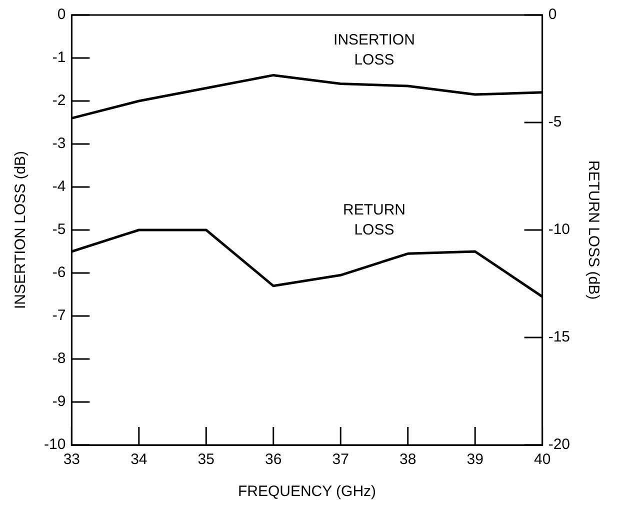 The height and width of the screenshot is (513, 618). Describe the element at coordinates (593, 230) in the screenshot. I see `y2-axis-title: RETURN LOSS (dB)` at that location.